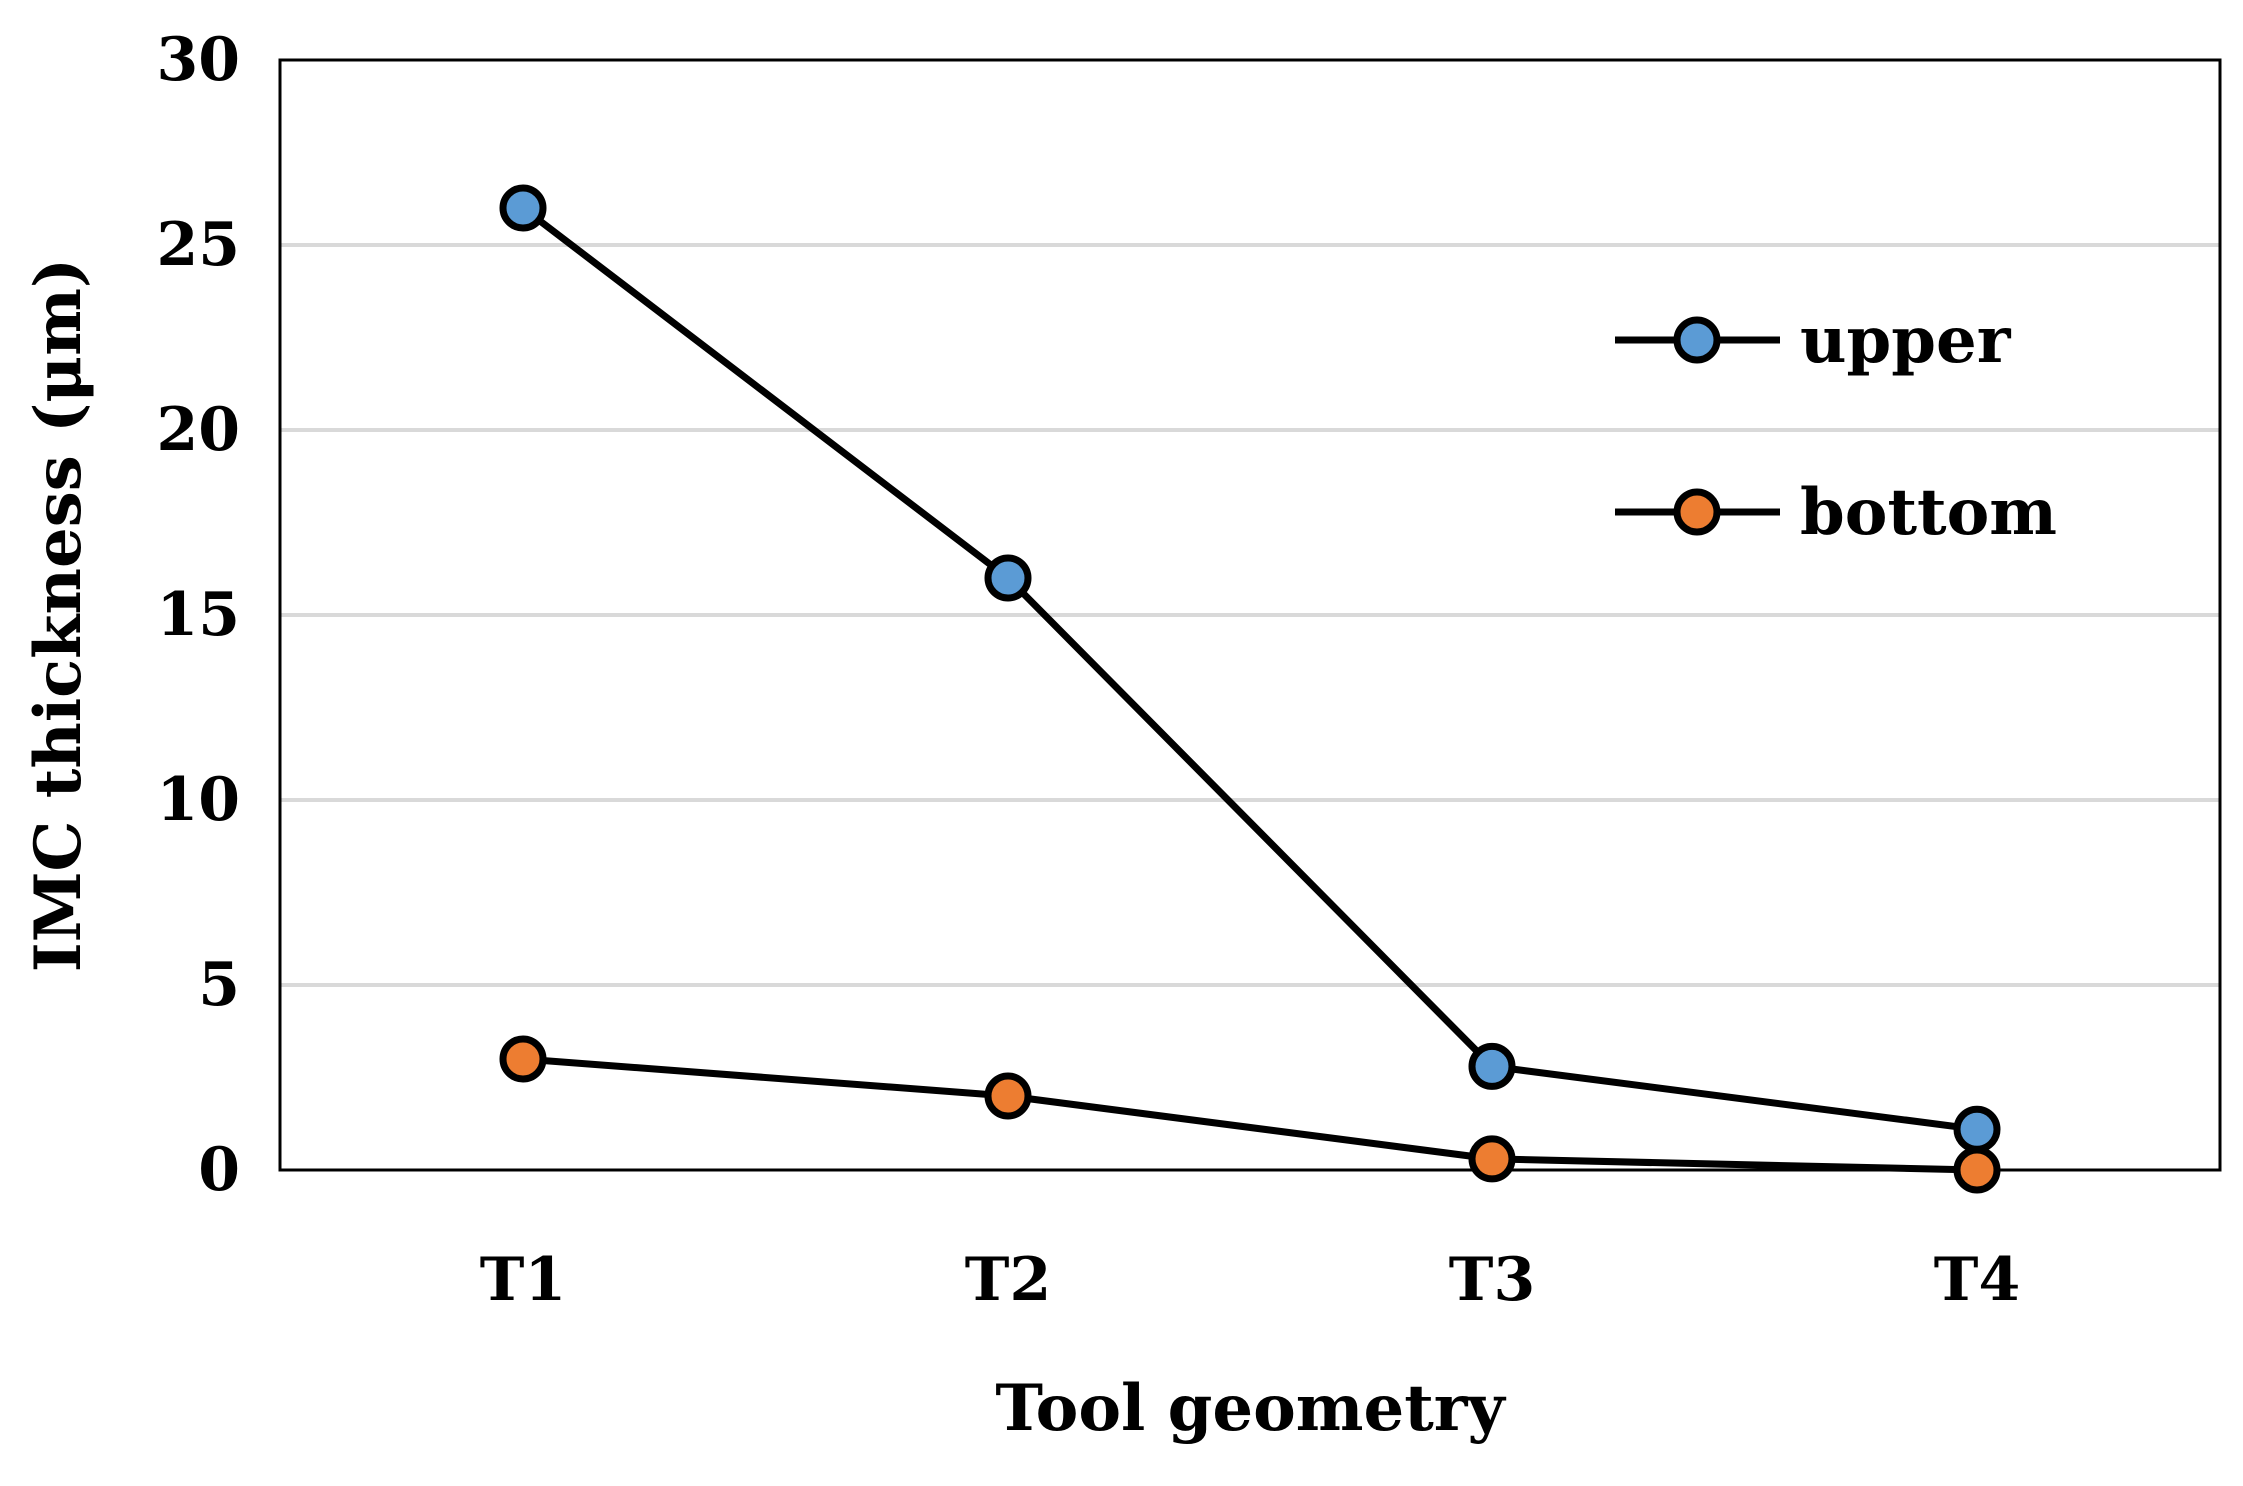 The image size is (2243, 1486). I want to click on legend-item-bottom: bottom, so click(1836, 512).